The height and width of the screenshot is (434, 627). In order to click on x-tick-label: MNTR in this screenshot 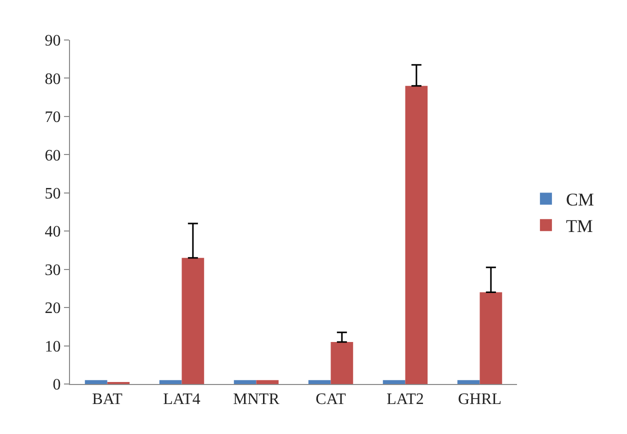, I will do `click(256, 399)`.